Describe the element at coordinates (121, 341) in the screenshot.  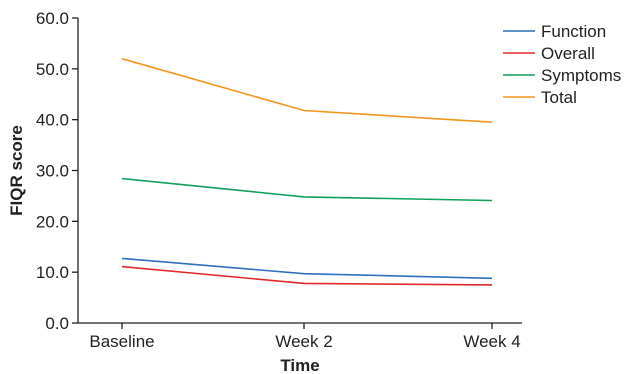
I see `x-tick-label: Baseline` at that location.